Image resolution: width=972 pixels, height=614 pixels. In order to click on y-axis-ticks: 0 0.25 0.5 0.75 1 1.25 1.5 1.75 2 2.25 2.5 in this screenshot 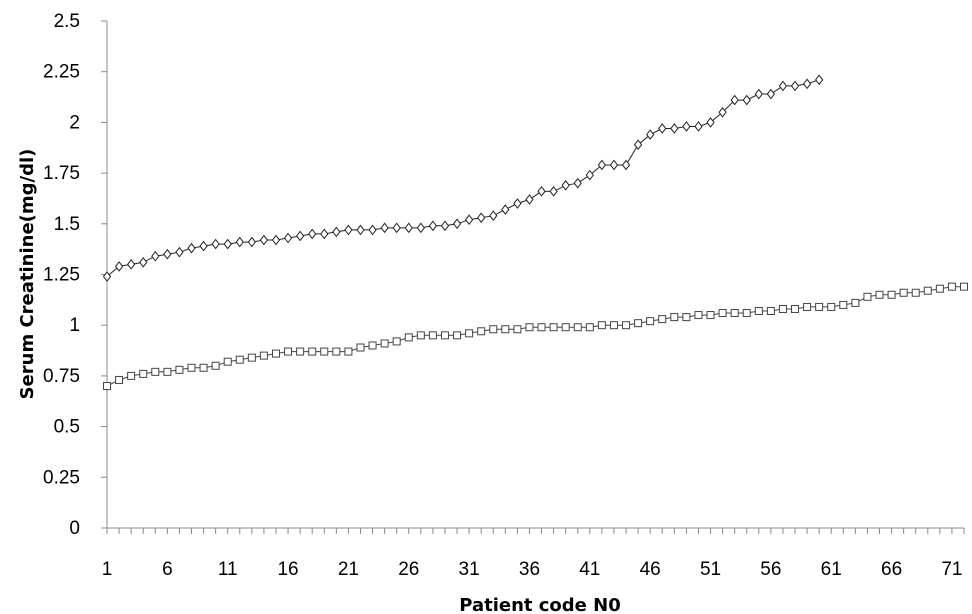, I will do `click(75, 275)`.